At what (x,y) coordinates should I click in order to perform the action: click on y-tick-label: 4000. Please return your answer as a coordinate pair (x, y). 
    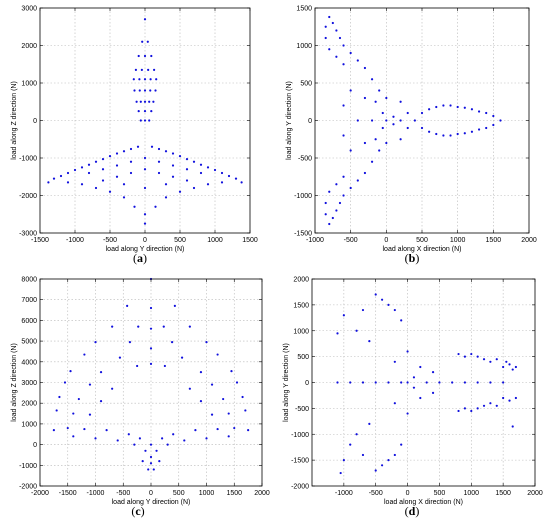
    Looking at the image, I should click on (29, 362).